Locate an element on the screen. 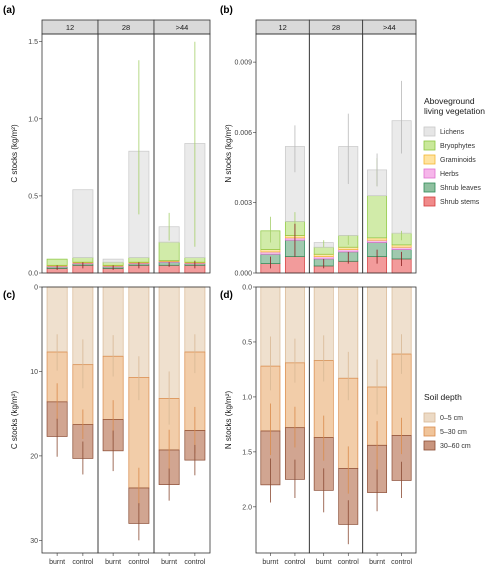  legend-label: Shrub stems is located at coordinates (460, 202).